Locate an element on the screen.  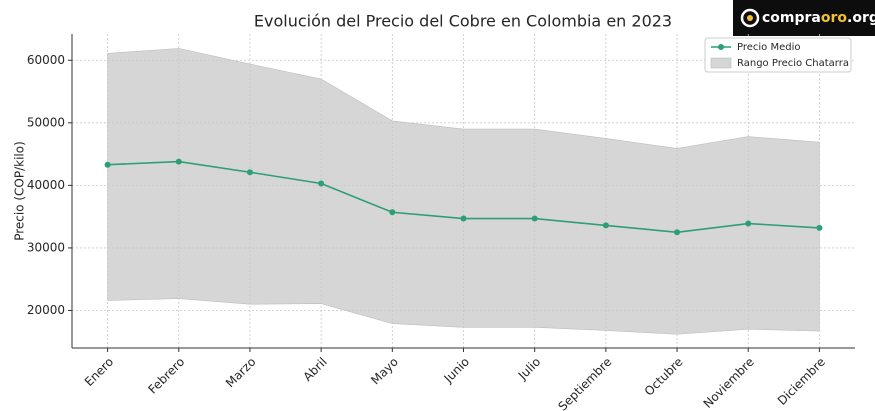
legend-label: Precio Medio is located at coordinates (769, 47).